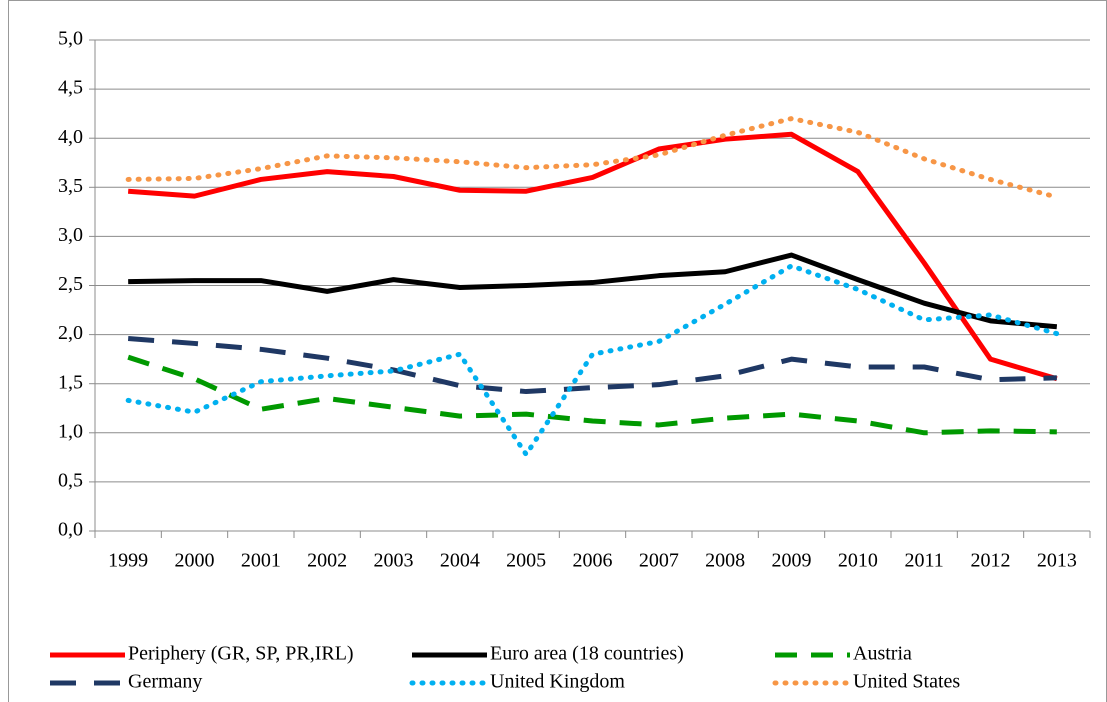  I want to click on y-tick-label: 4,5, so click(70, 88).